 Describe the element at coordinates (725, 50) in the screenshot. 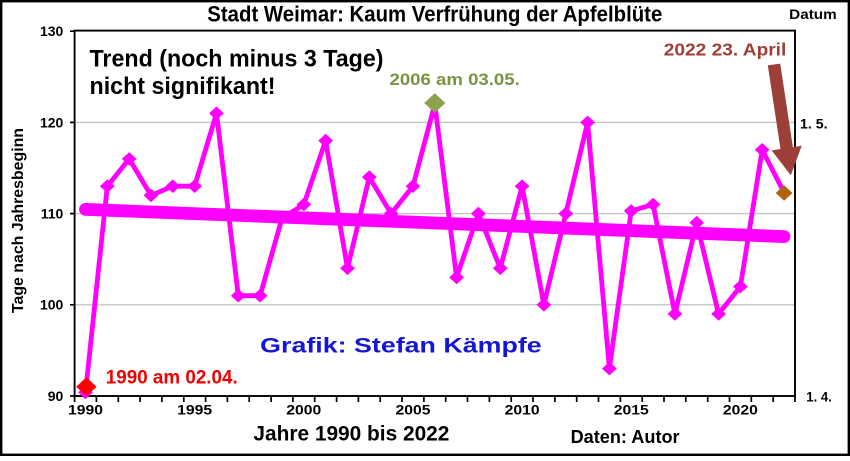

I see `svg-text: 2022 23. April` at that location.